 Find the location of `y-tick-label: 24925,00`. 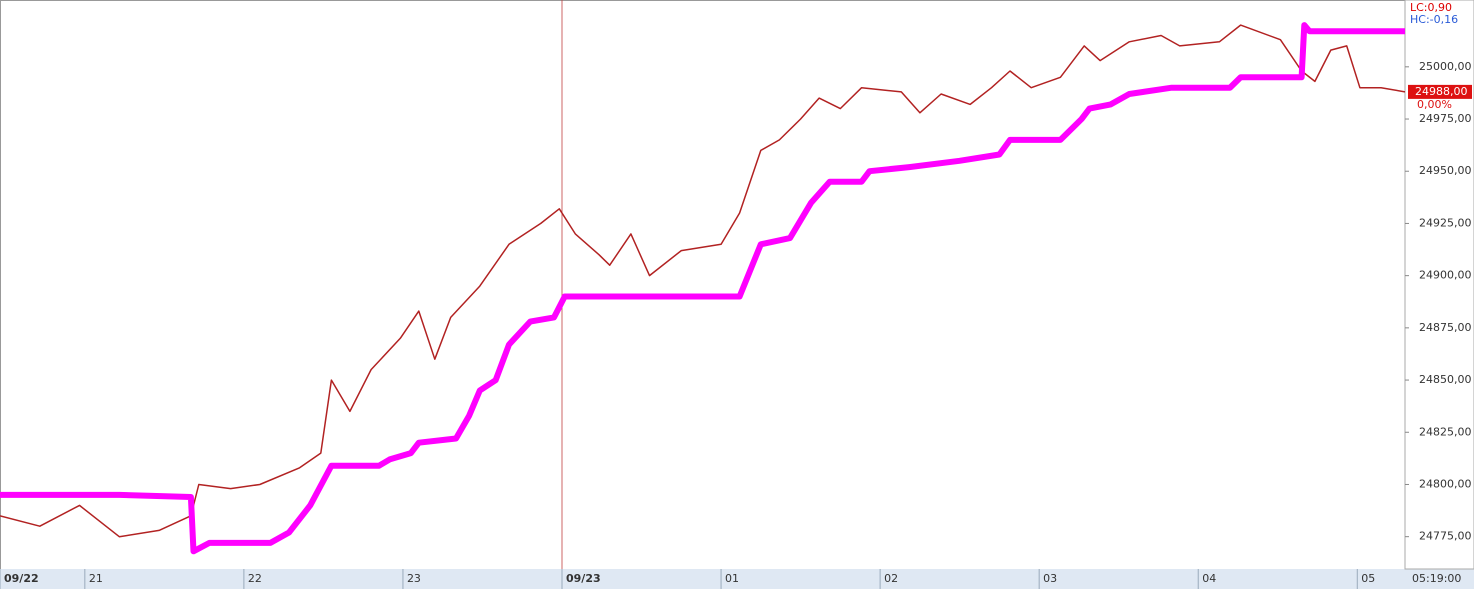

y-tick-label: 24925,00 is located at coordinates (1445, 222).